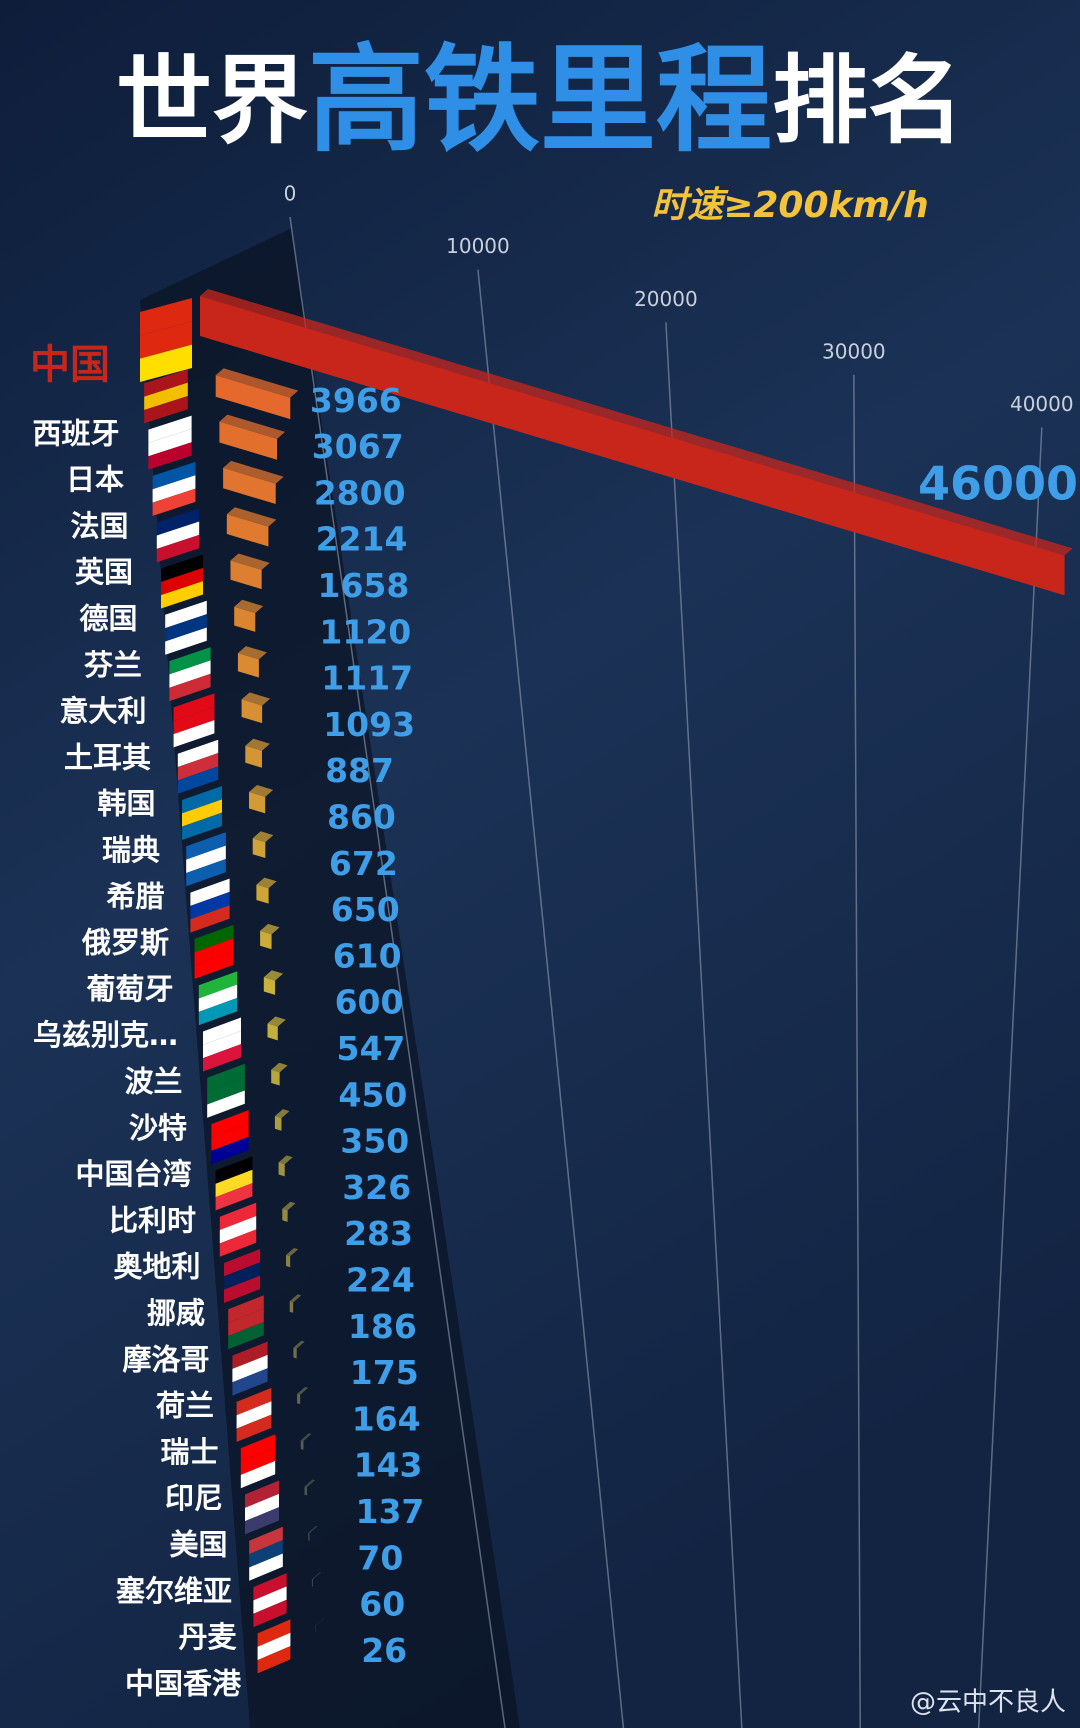 This screenshot has width=1080, height=1728. Describe the element at coordinates (356, 400) in the screenshot. I see `value-label: 3966` at that location.